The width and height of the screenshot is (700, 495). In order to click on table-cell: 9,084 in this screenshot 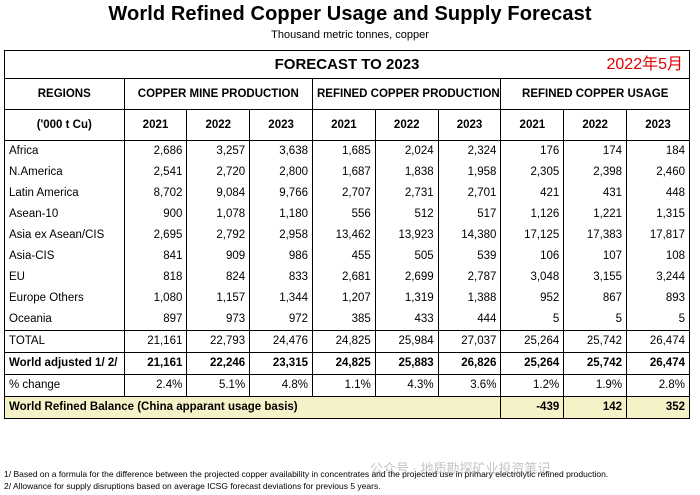, I will do `click(218, 193)`.